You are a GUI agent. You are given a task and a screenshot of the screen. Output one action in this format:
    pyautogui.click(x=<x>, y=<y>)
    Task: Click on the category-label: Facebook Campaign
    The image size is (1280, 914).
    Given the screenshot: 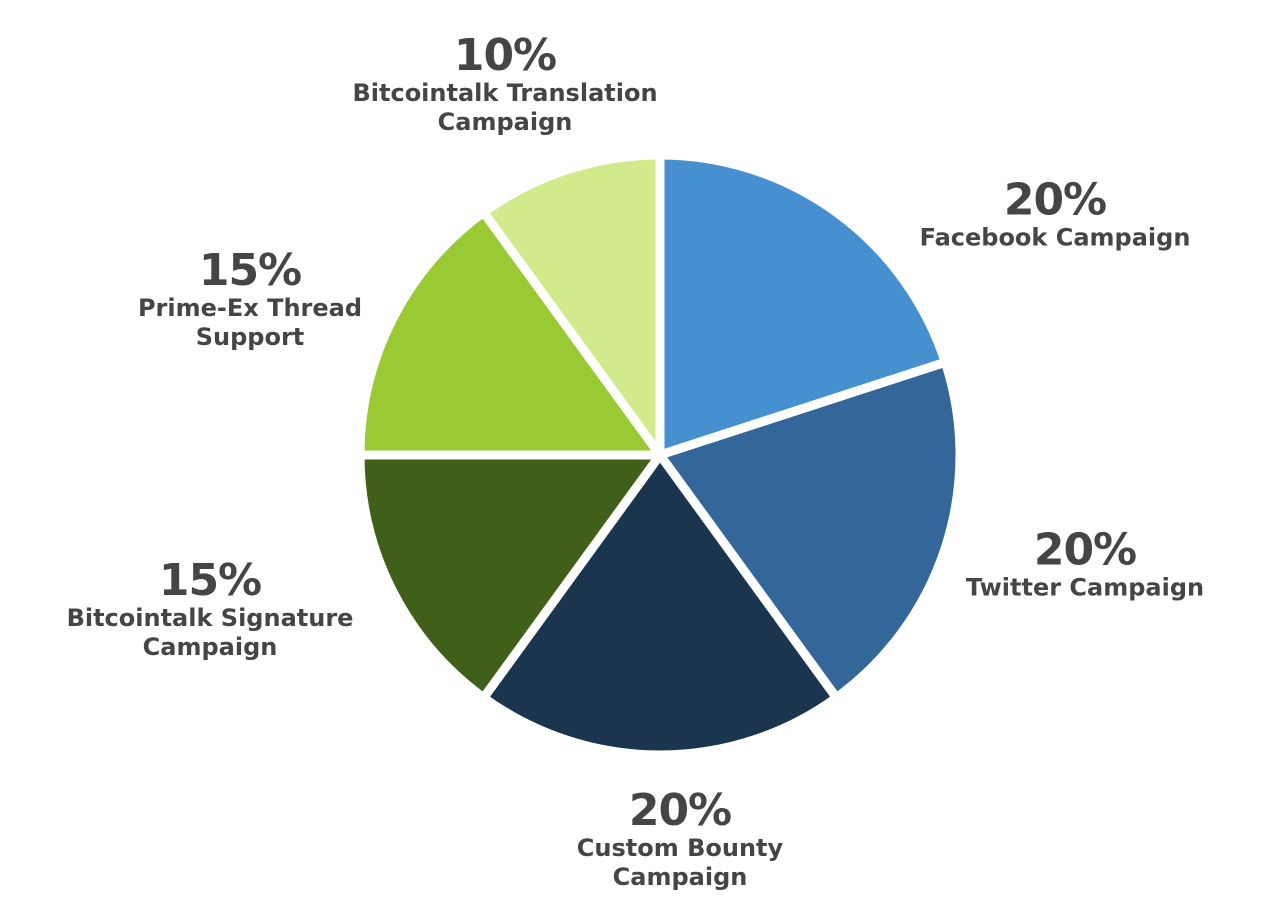 What is the action you would take?
    pyautogui.click(x=1055, y=237)
    